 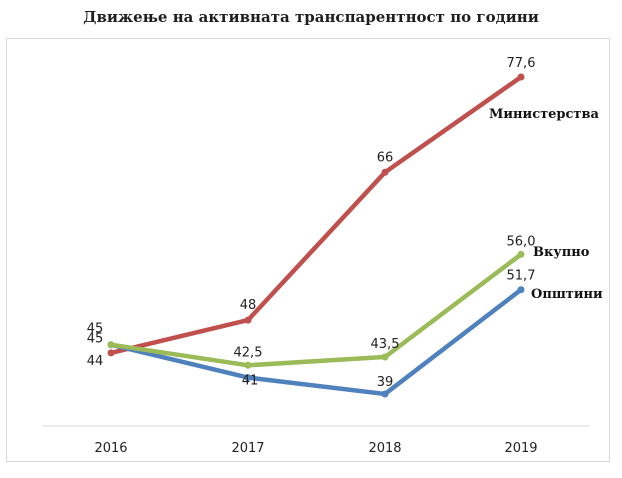 I want to click on x-tick-label: 2019, so click(x=520, y=448).